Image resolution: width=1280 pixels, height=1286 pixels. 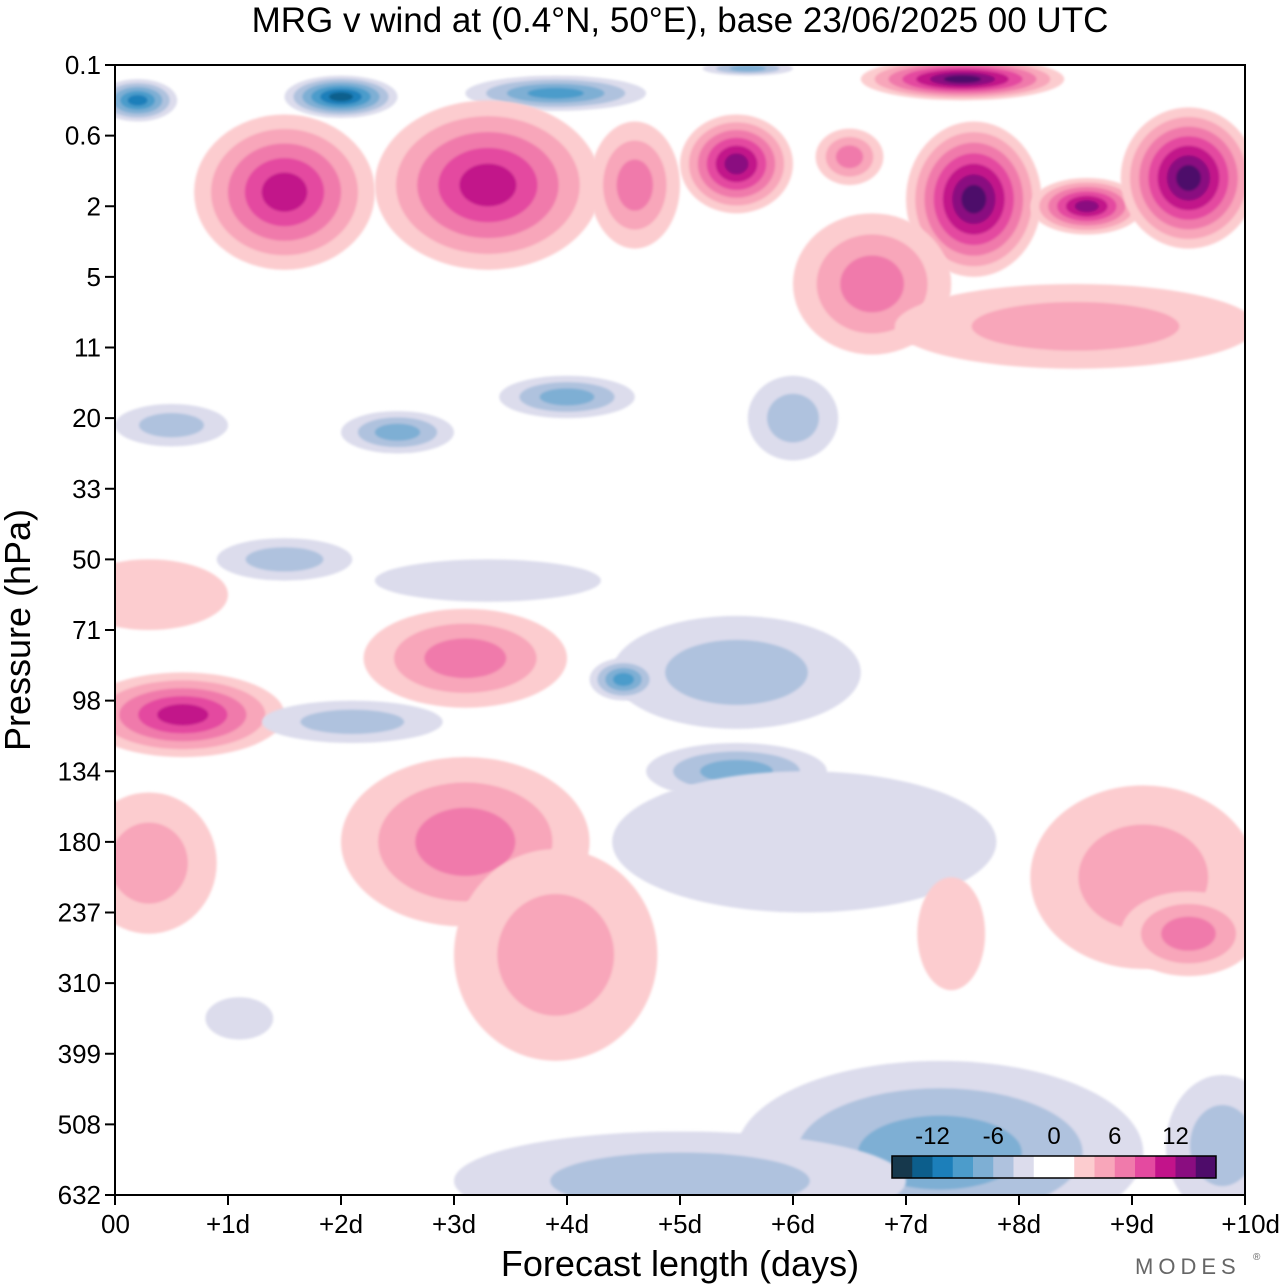 I want to click on x-tick-label: +4d, so click(x=567, y=1224).